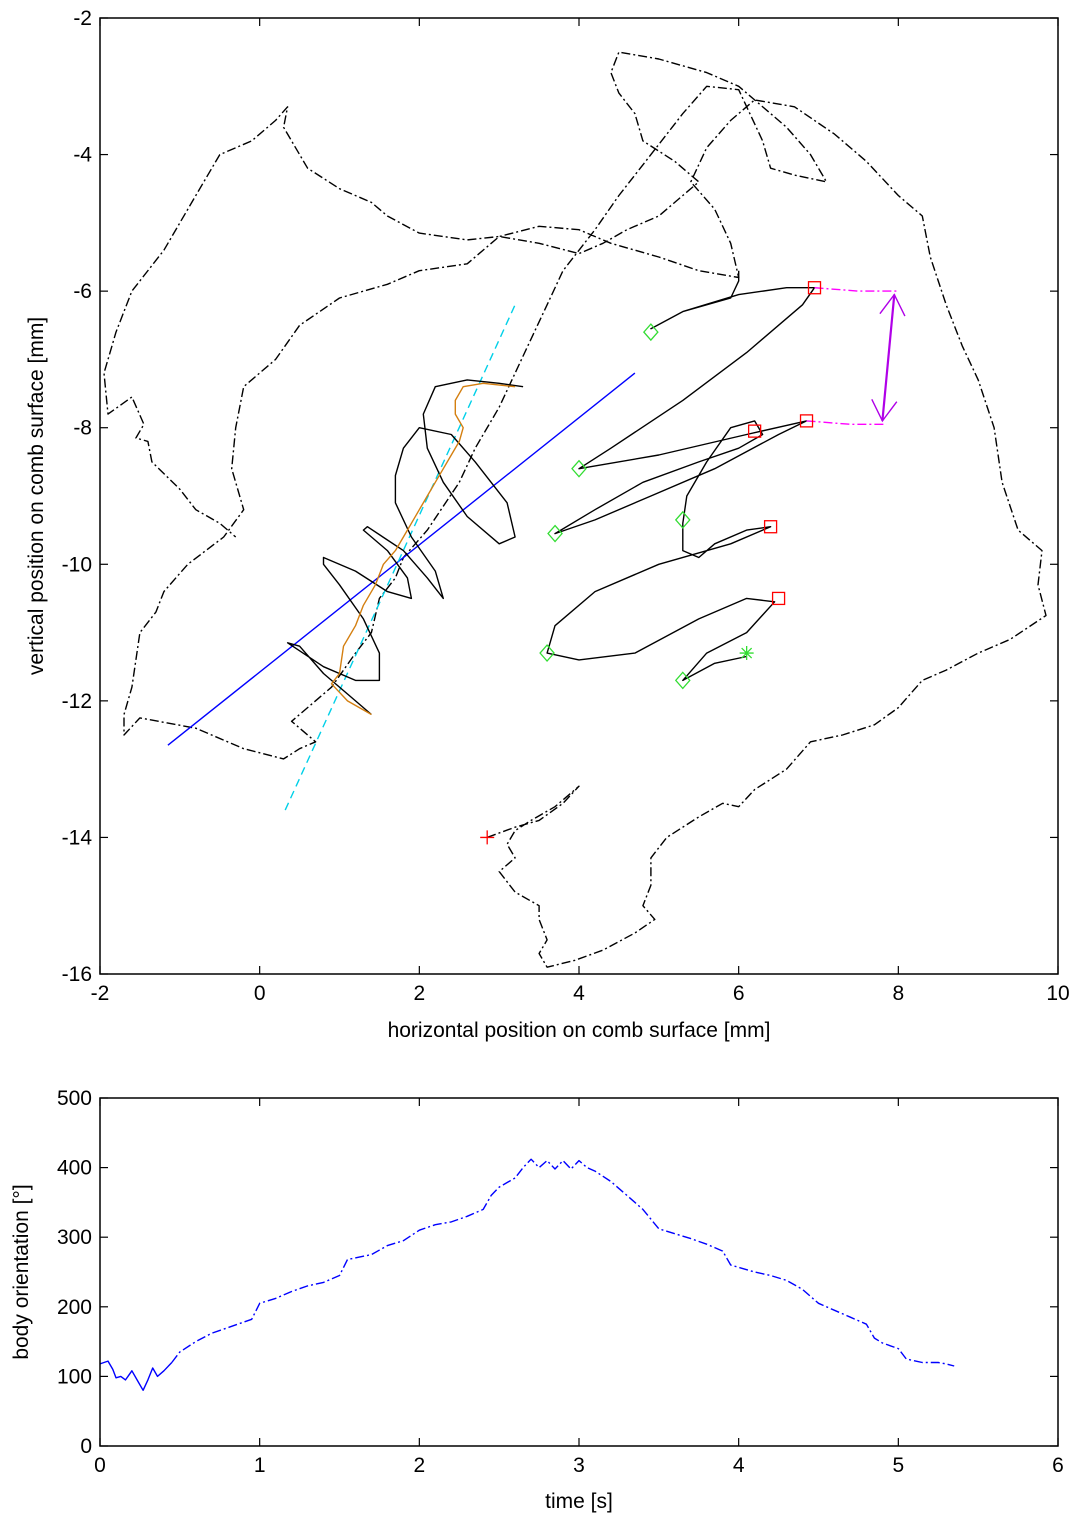 Image resolution: width=1077 pixels, height=1520 pixels. I want to click on orientation-xtick-label-3: 3, so click(579, 1465).